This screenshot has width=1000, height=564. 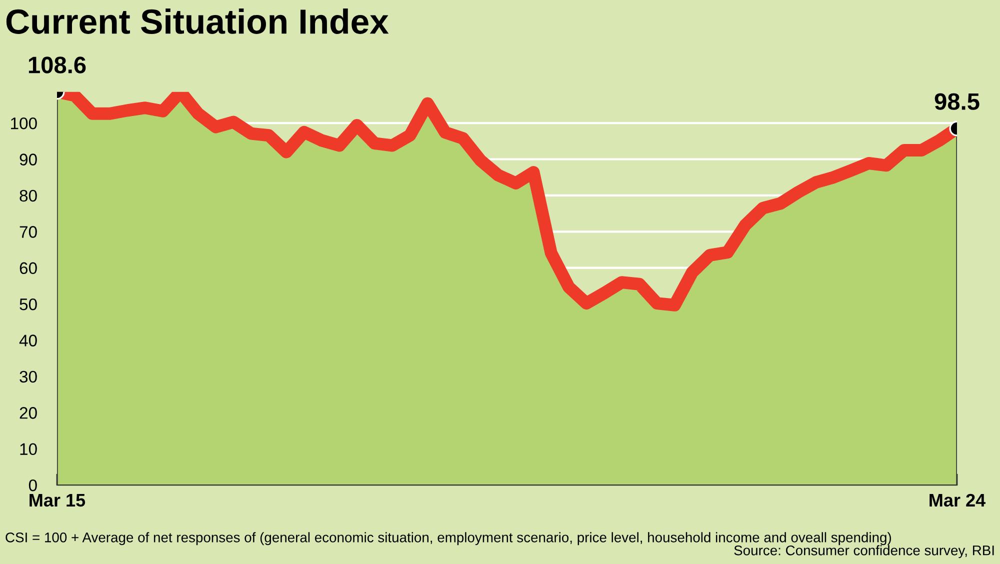 What do you see at coordinates (28, 232) in the screenshot?
I see `y-tick-label: 70` at bounding box center [28, 232].